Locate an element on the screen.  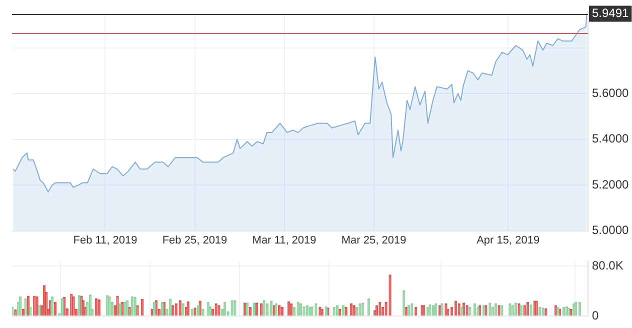
ref-line-label: 5.9491 is located at coordinates (611, 13).